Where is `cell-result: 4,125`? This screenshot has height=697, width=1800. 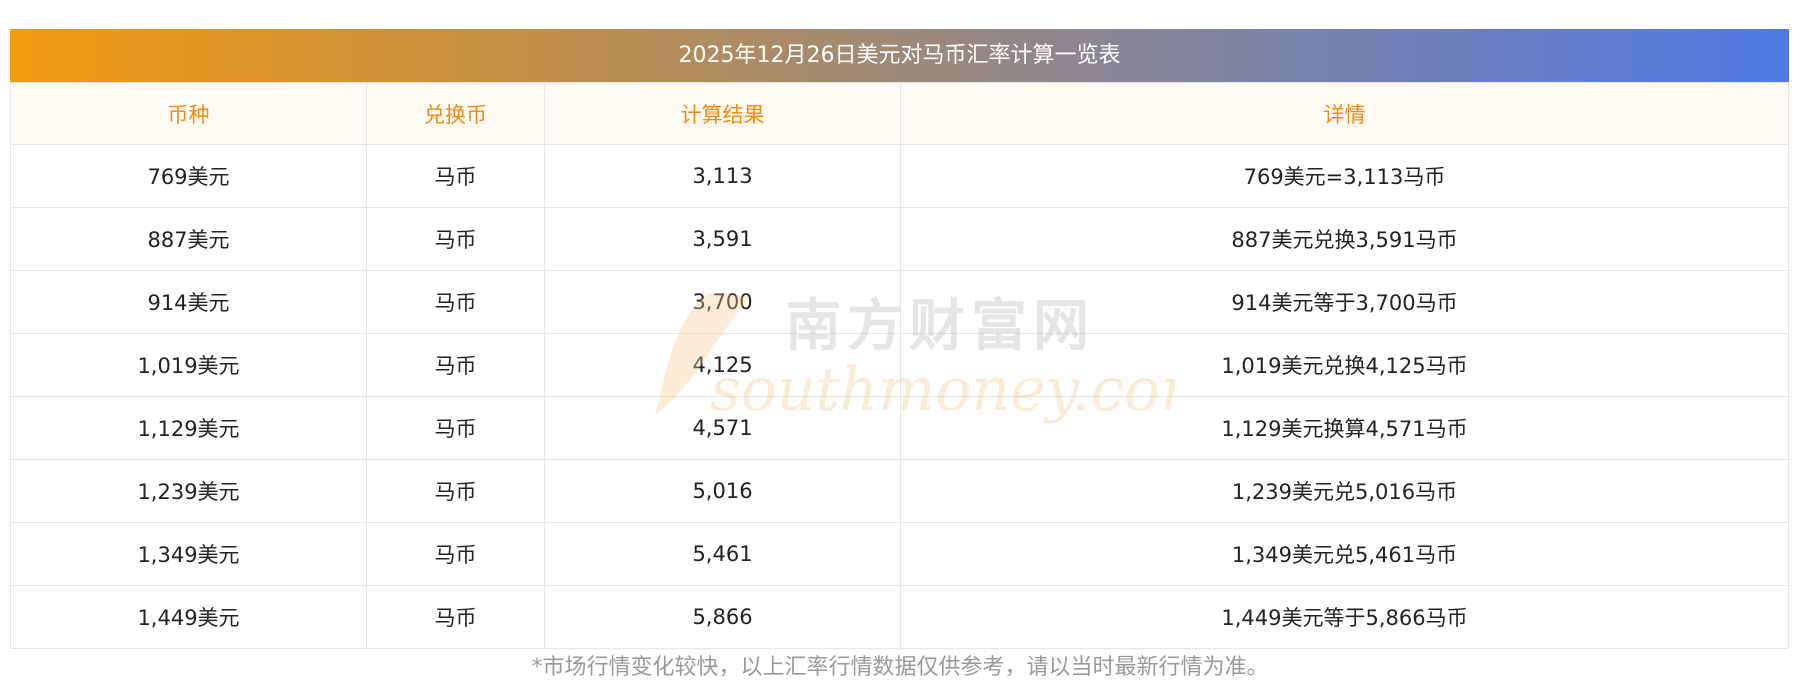 cell-result: 4,125 is located at coordinates (722, 365).